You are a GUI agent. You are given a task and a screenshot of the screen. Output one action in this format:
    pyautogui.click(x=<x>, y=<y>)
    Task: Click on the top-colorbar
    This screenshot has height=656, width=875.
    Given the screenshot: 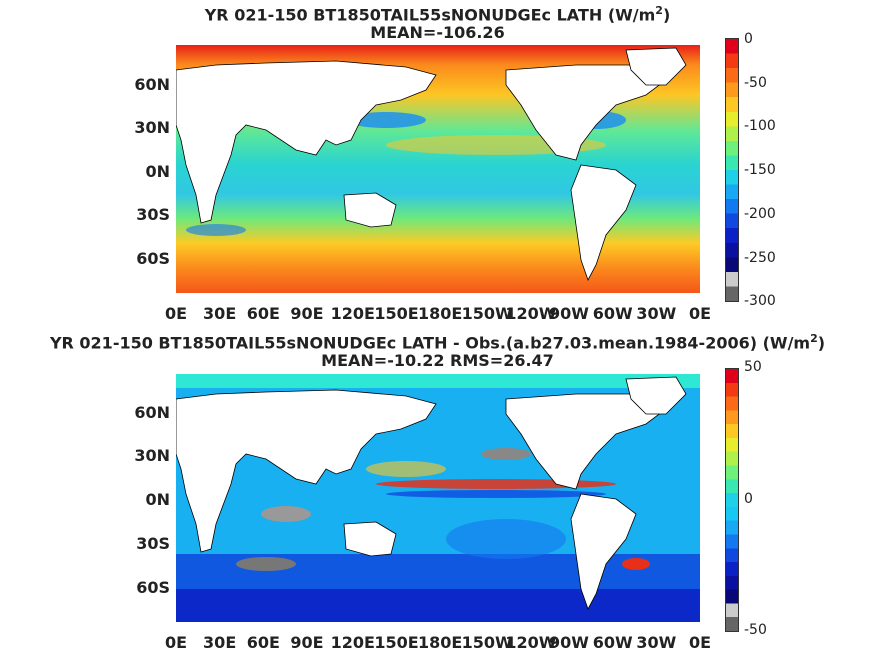 What is the action you would take?
    pyautogui.click(x=732, y=170)
    